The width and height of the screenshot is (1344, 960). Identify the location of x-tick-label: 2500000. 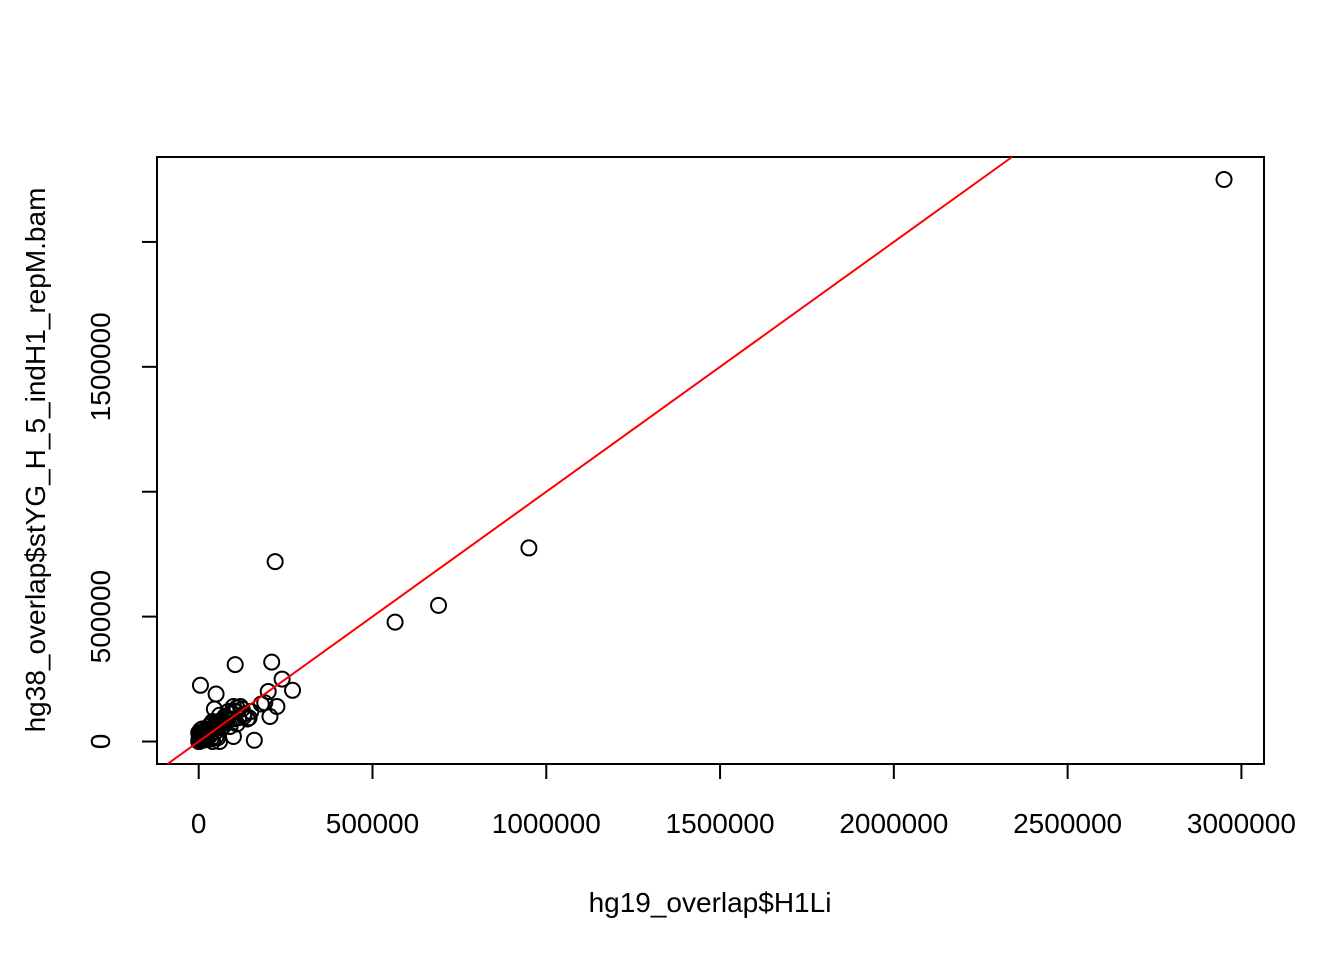
(1067, 823).